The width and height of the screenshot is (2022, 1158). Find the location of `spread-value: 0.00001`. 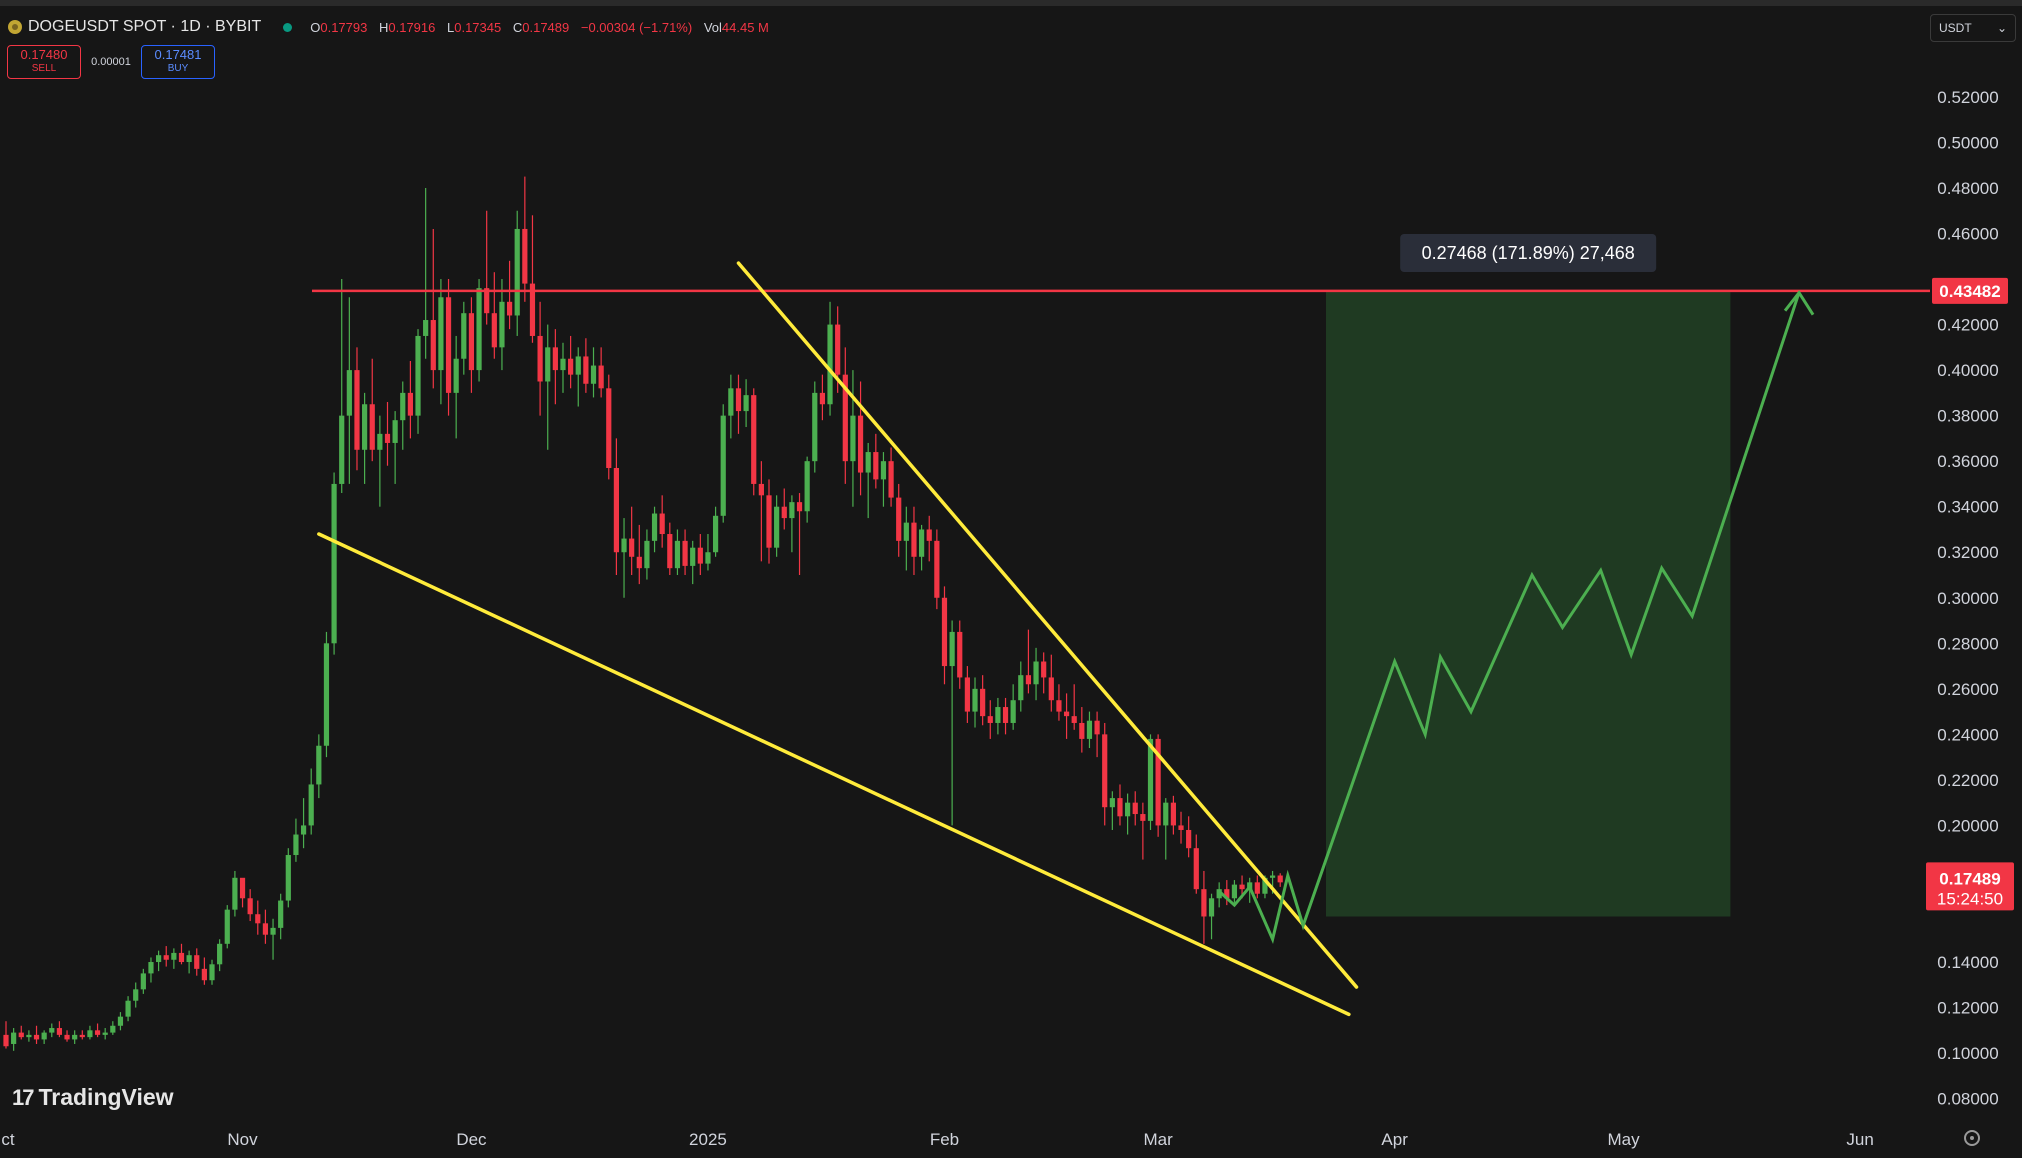

spread-value: 0.00001 is located at coordinates (111, 62).